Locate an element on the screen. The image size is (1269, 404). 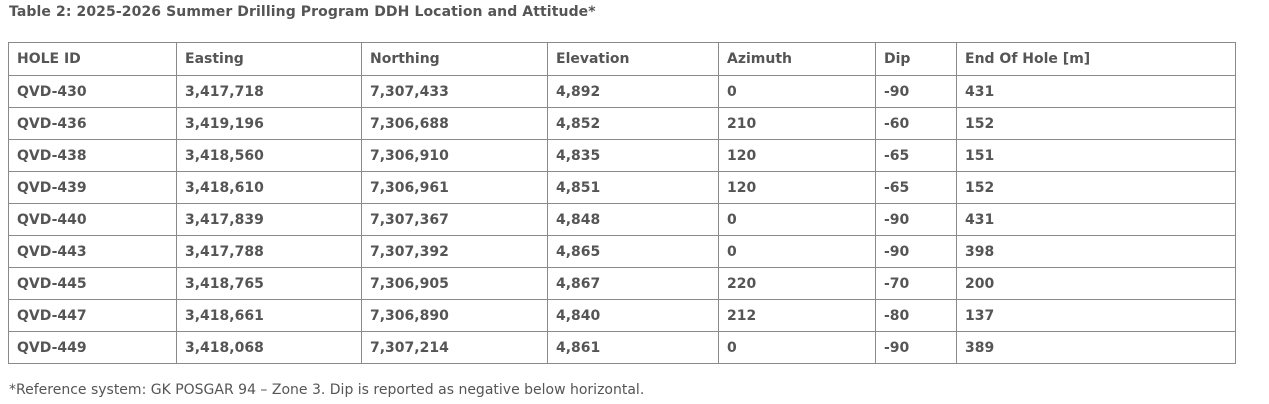
cell-azimuth: 210 is located at coordinates (797, 123).